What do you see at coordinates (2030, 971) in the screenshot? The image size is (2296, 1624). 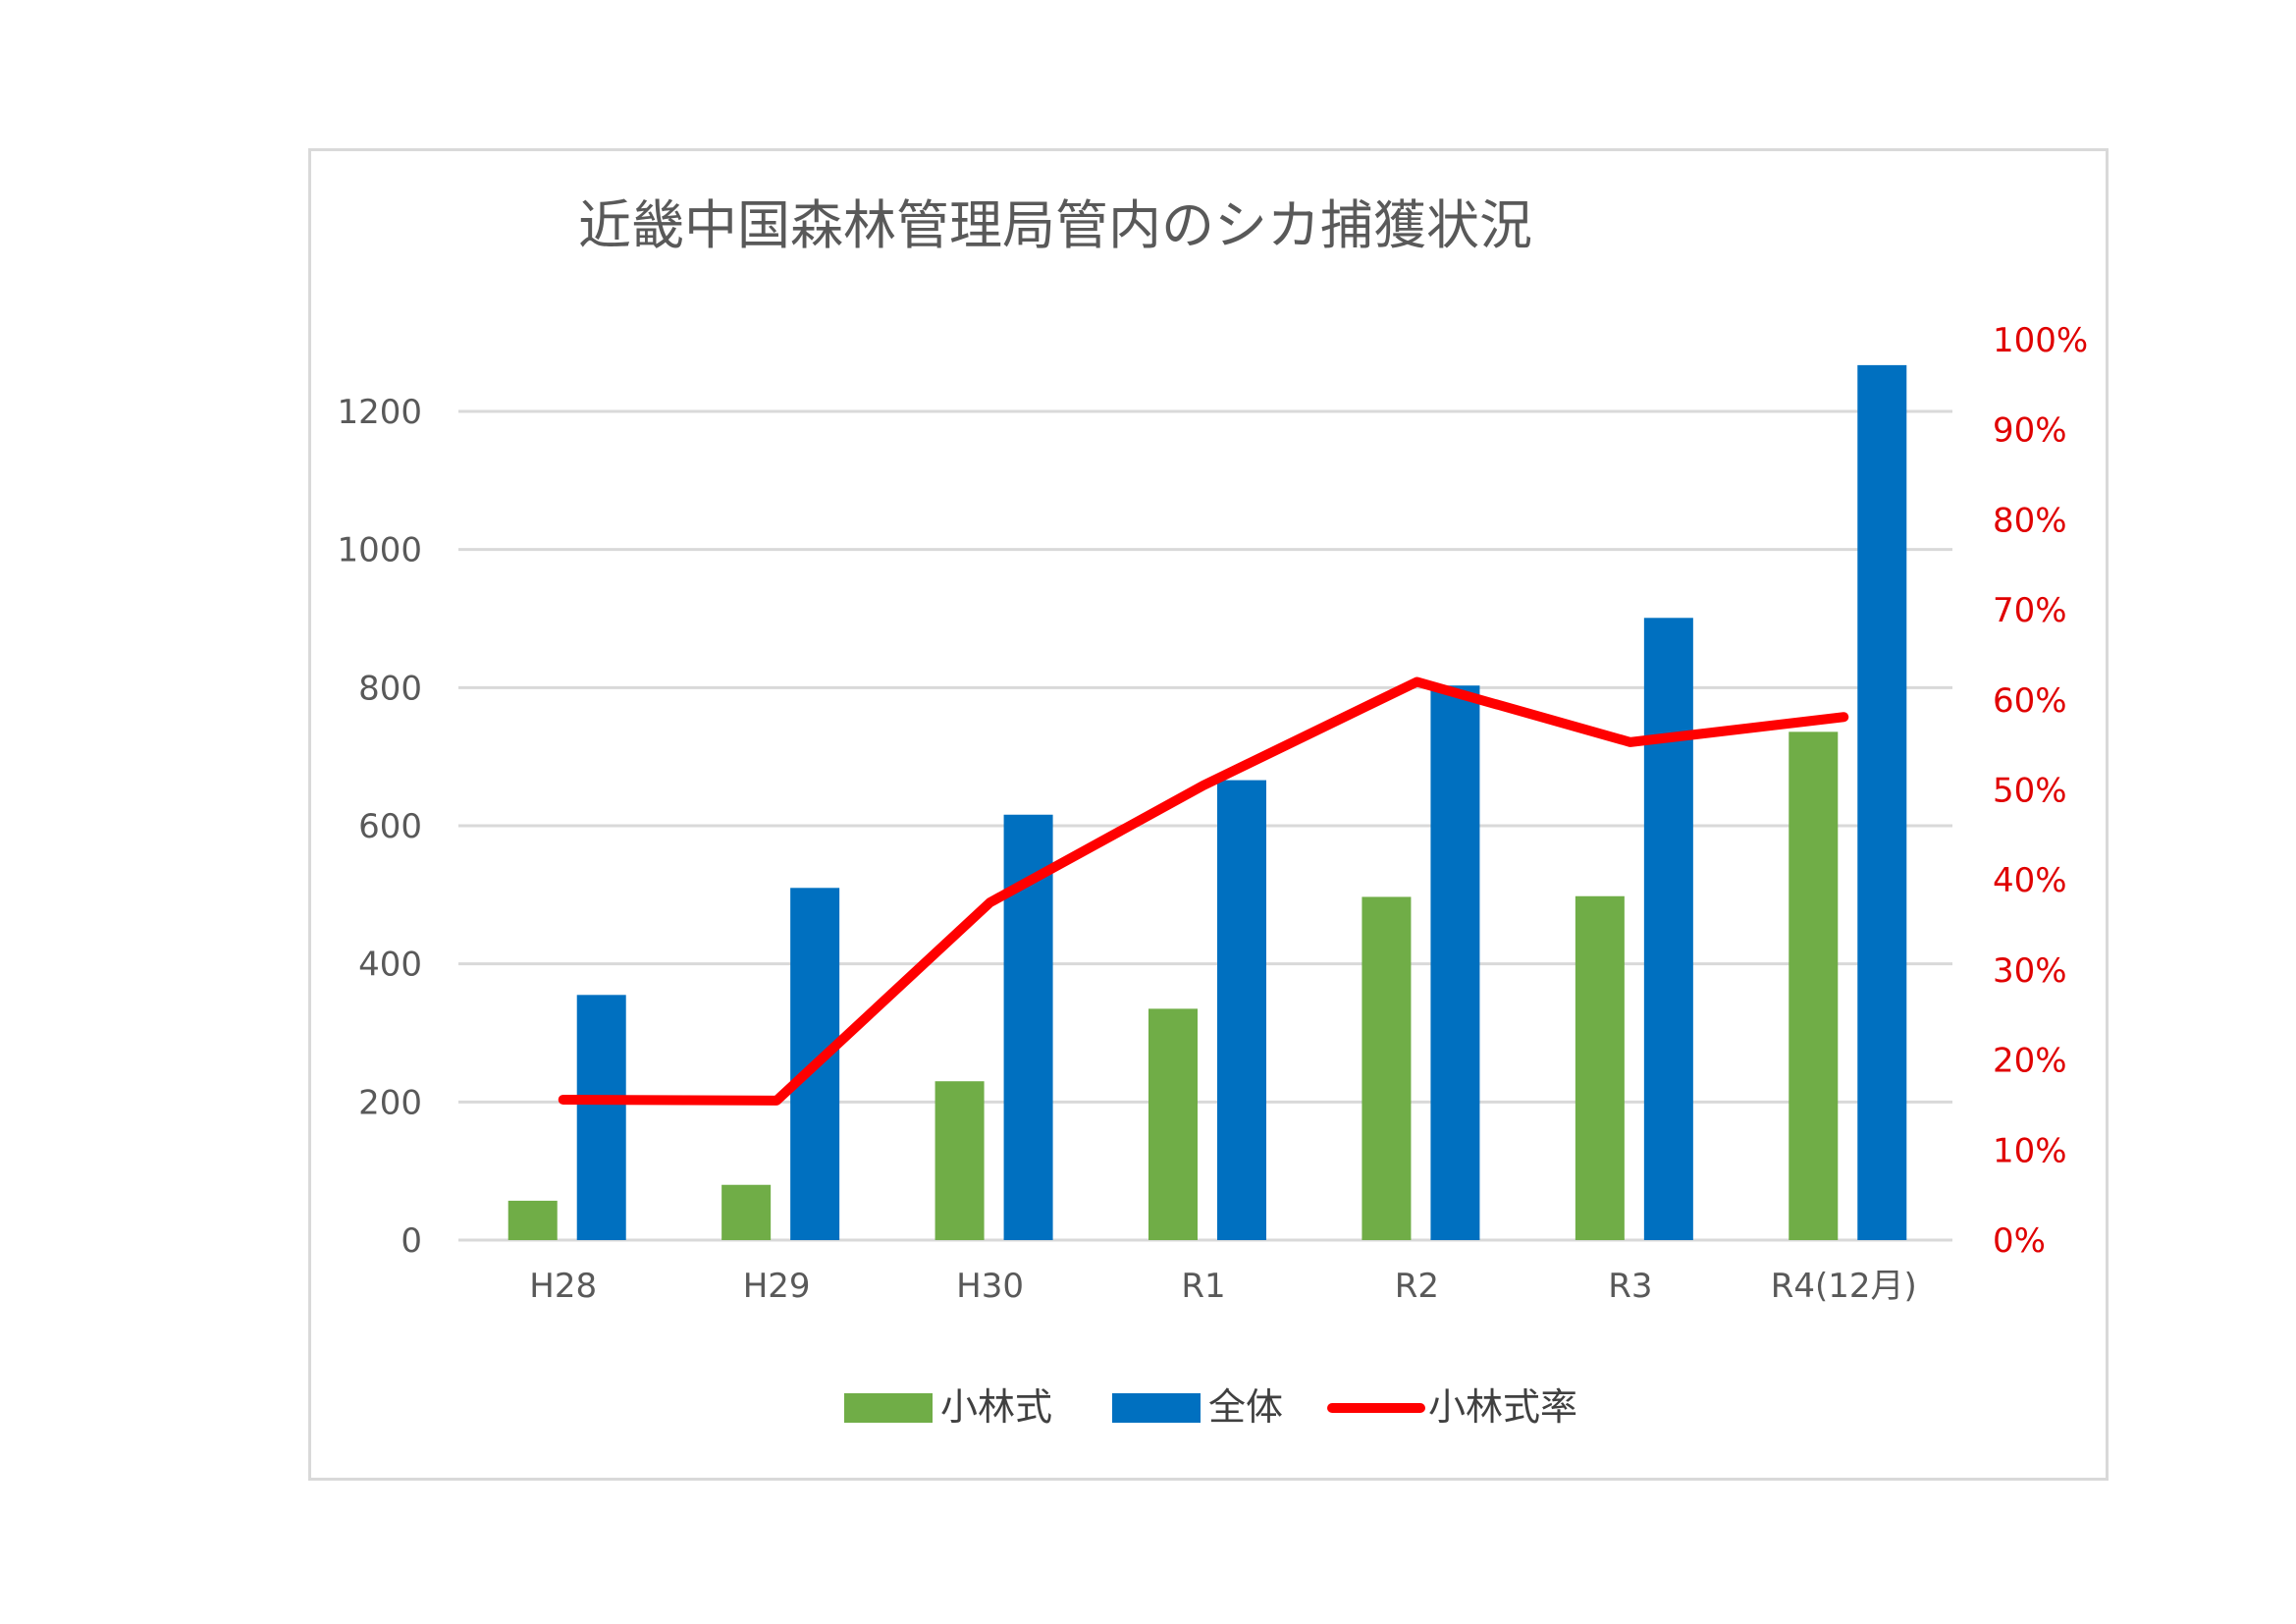 I see `right-tick-label: 30%` at bounding box center [2030, 971].